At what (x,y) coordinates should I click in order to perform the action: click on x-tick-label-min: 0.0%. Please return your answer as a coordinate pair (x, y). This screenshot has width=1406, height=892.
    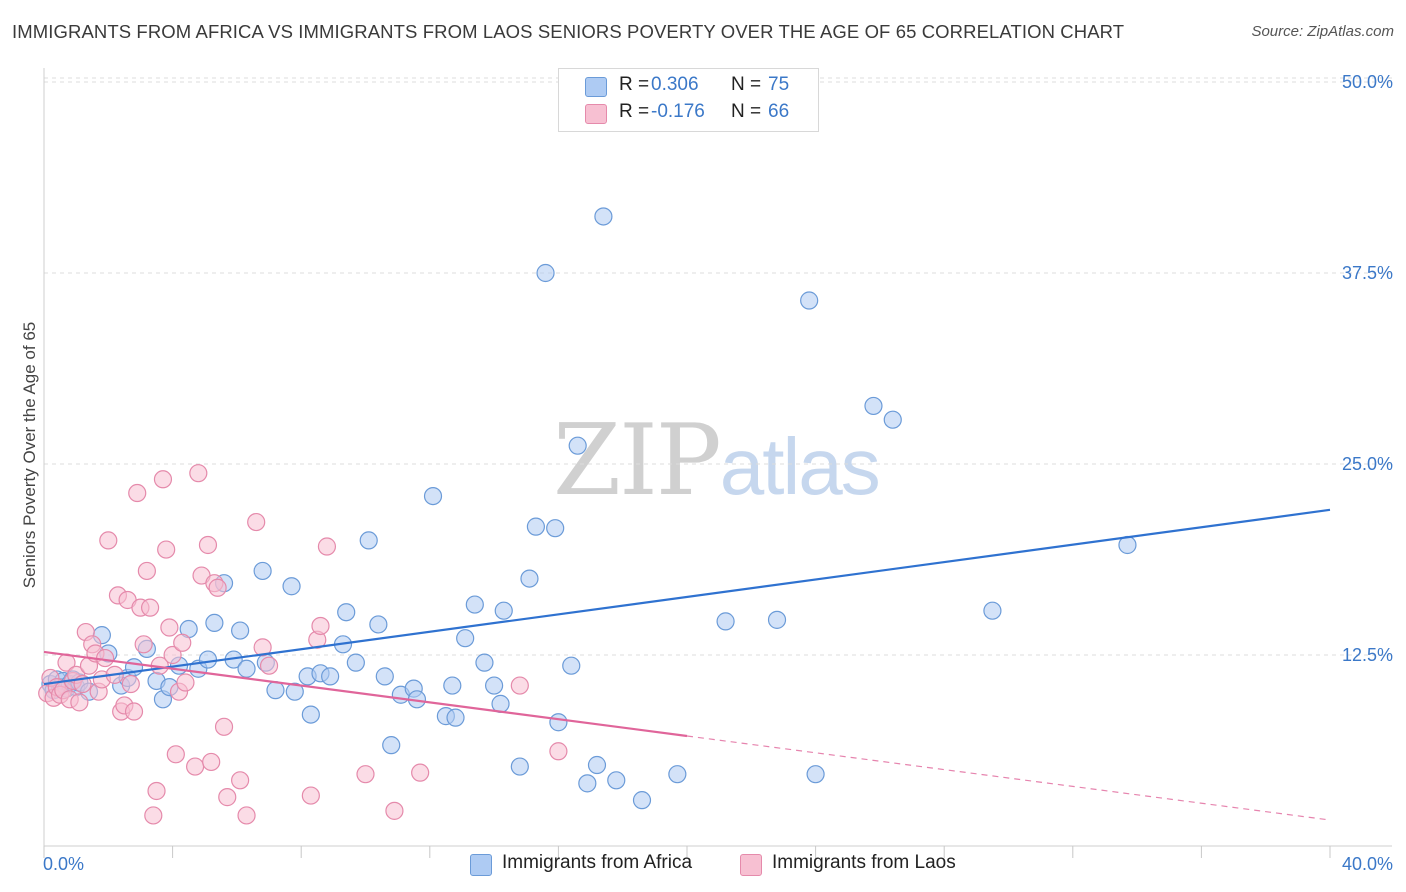
    Looking at the image, I should click on (63, 864).